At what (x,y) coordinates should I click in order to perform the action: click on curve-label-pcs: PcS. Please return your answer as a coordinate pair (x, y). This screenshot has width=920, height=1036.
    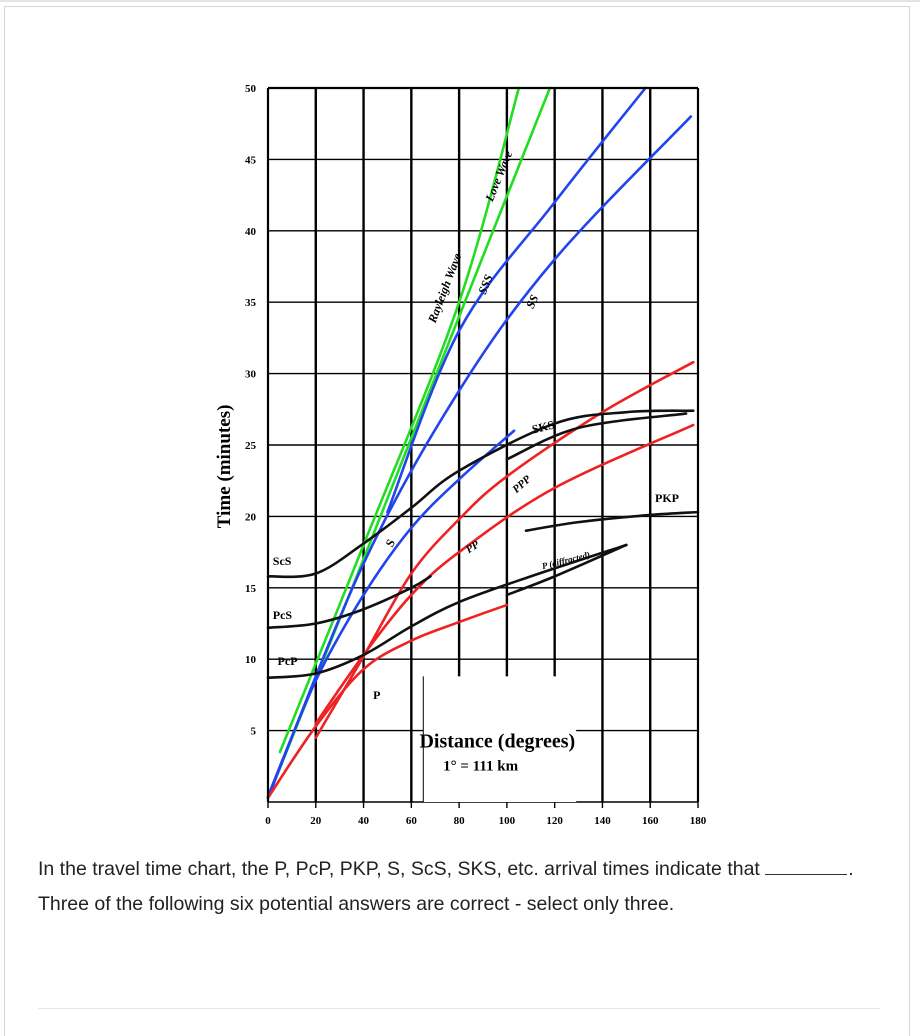
    Looking at the image, I should click on (283, 615).